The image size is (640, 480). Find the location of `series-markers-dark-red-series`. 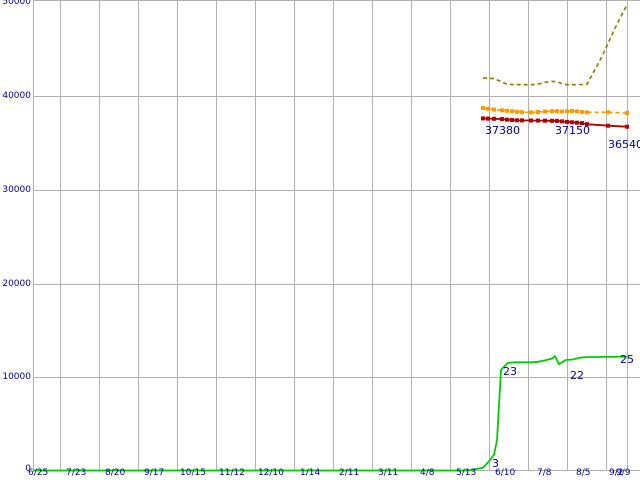

series-markers-dark-red-series is located at coordinates (555, 122).